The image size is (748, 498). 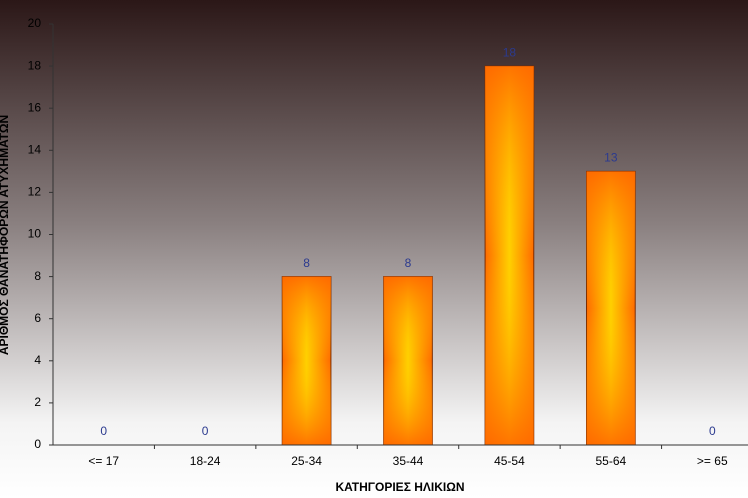 I want to click on x-tick-label: 35-44, so click(x=408, y=461).